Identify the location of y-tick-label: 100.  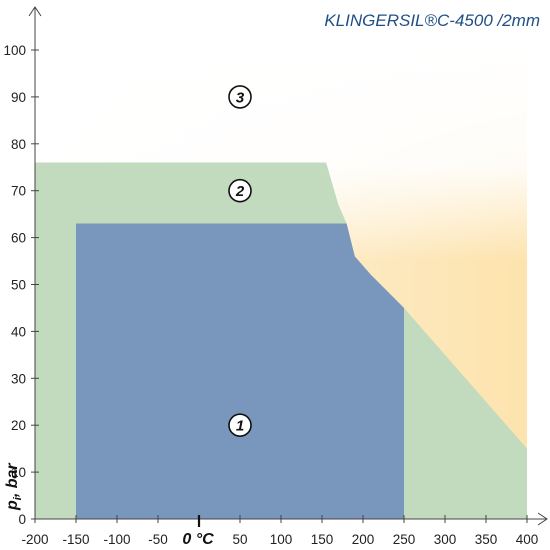
(14, 50).